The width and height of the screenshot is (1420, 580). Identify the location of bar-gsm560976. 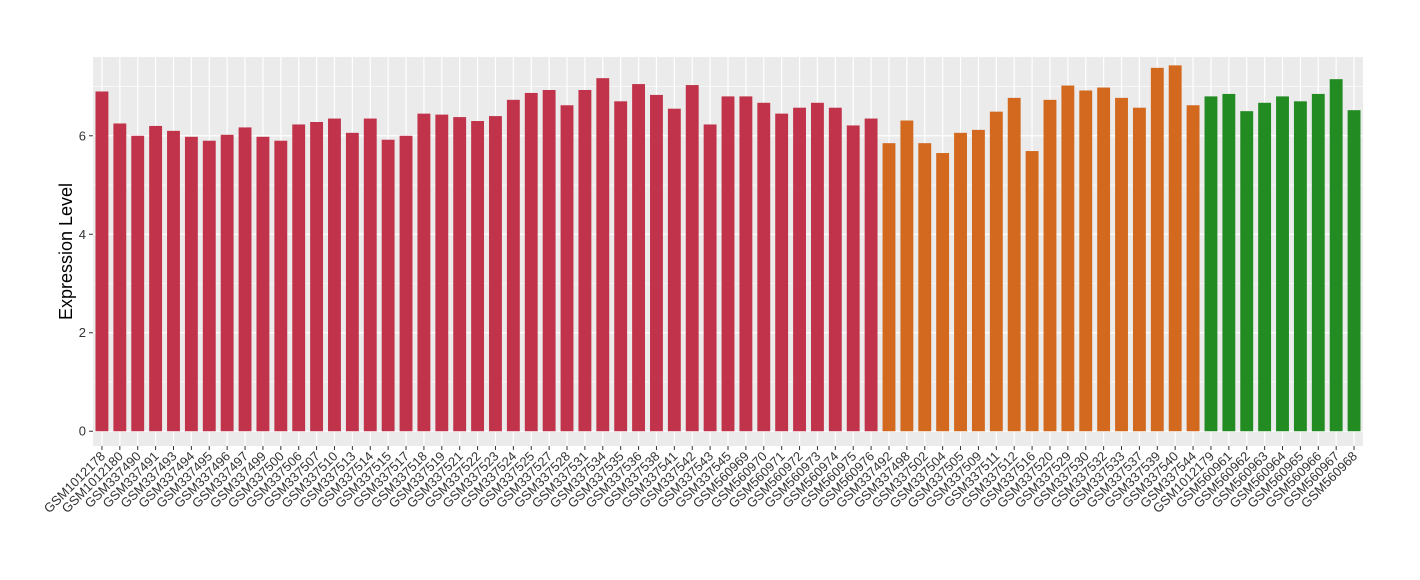
(871, 275).